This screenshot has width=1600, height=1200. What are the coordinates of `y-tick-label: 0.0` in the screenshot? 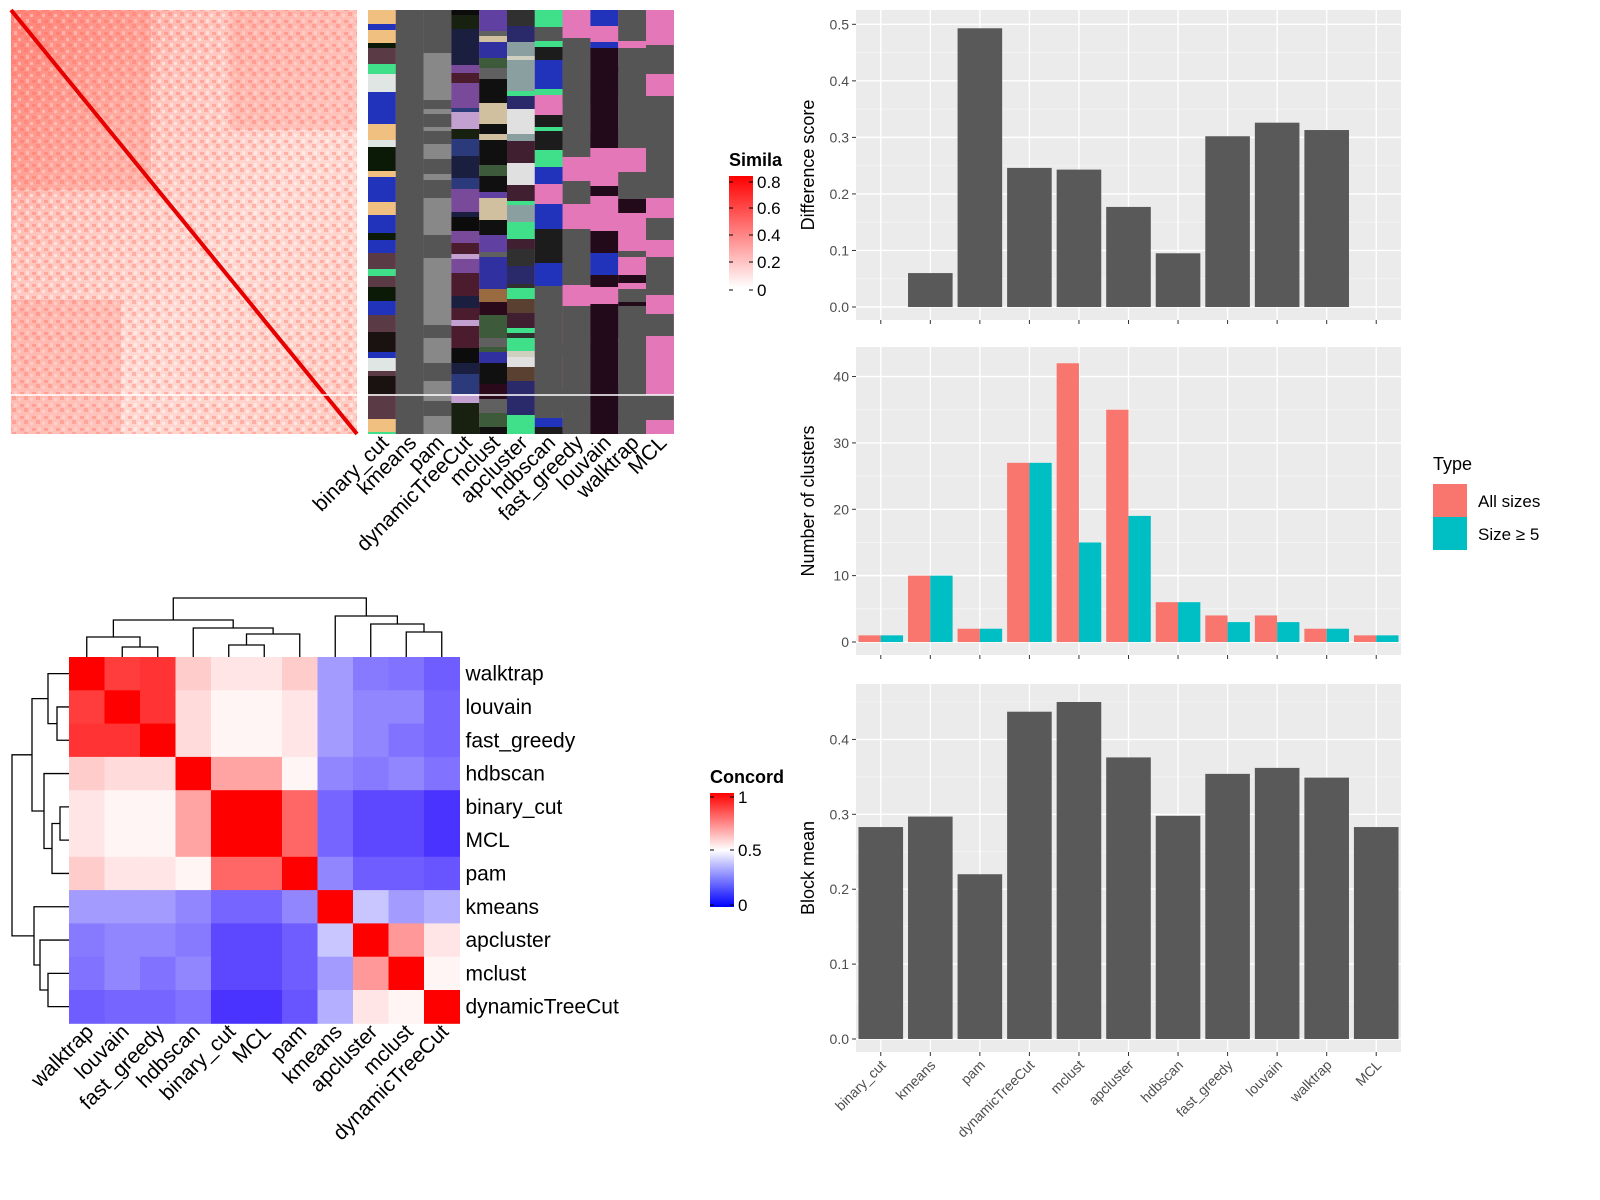 It's located at (840, 1039).